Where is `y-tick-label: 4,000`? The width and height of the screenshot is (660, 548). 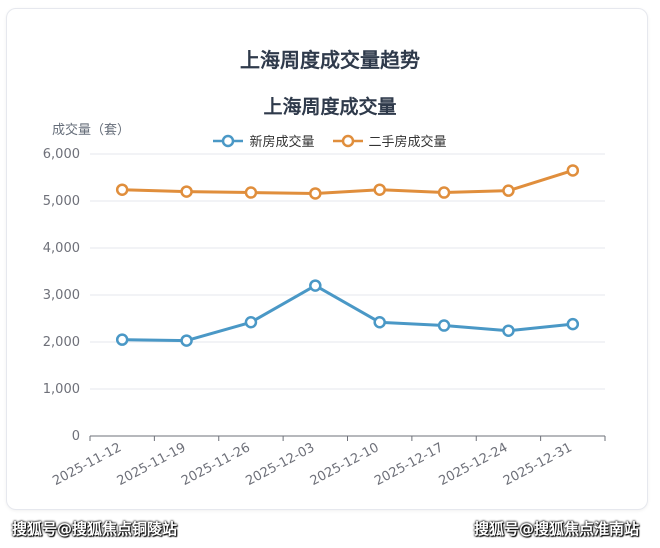 y-tick-label: 4,000 is located at coordinates (61, 248).